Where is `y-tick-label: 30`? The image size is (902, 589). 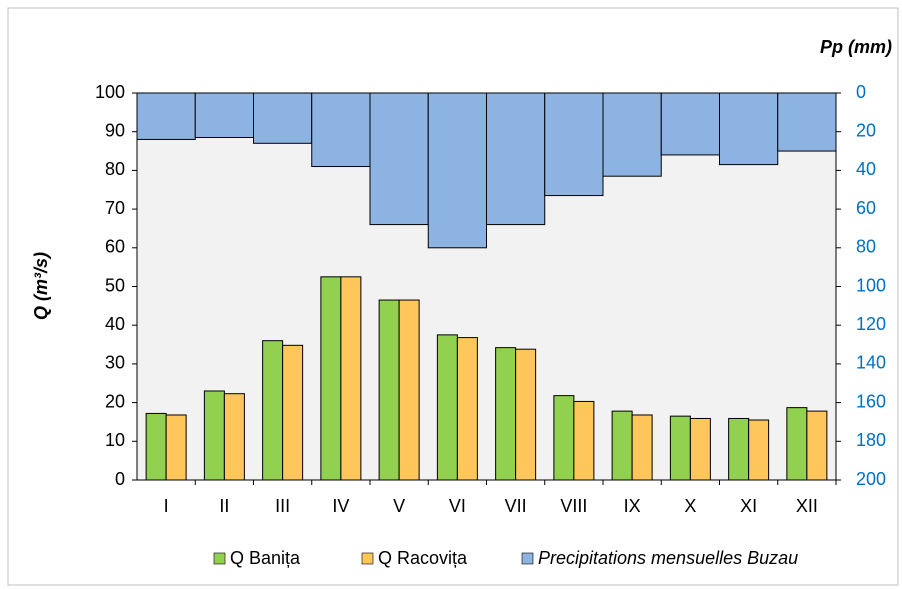 y-tick-label: 30 is located at coordinates (115, 363).